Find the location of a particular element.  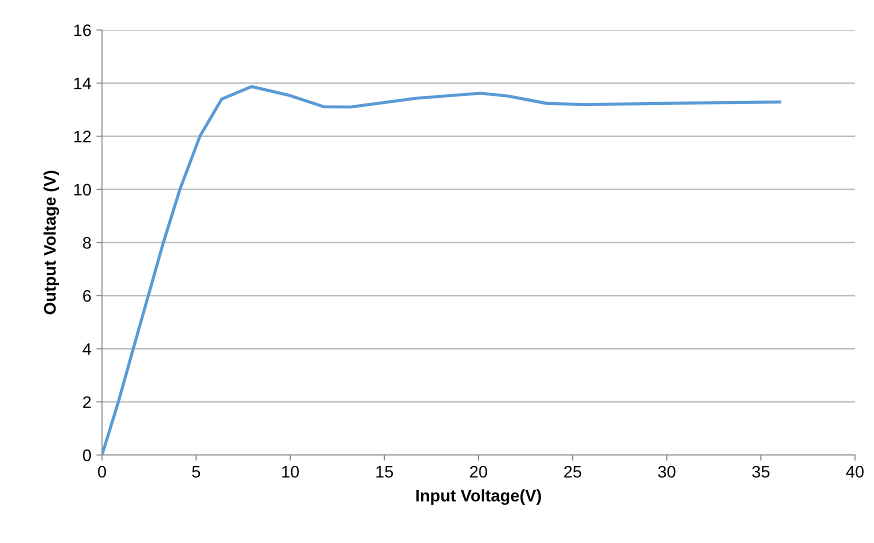

y-axis-title: Output Voltage (V) is located at coordinates (52, 242).